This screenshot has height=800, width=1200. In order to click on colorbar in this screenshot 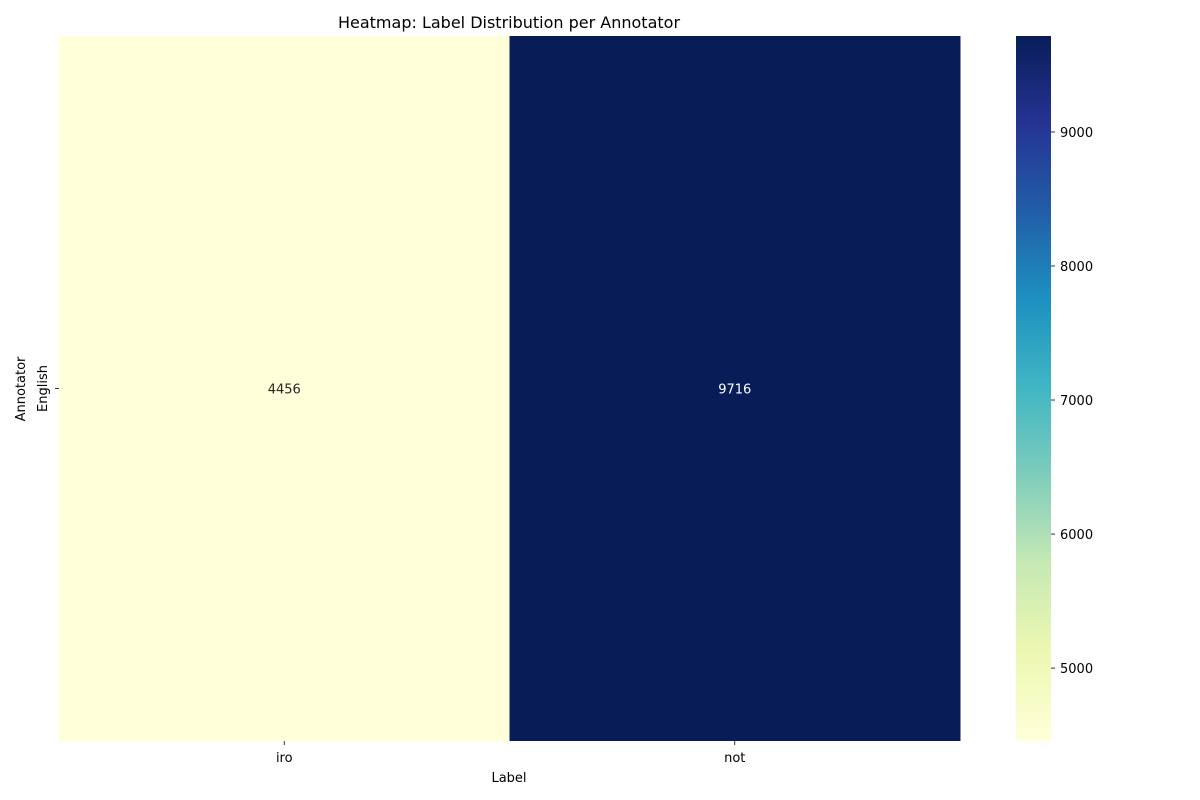, I will do `click(1033, 388)`.